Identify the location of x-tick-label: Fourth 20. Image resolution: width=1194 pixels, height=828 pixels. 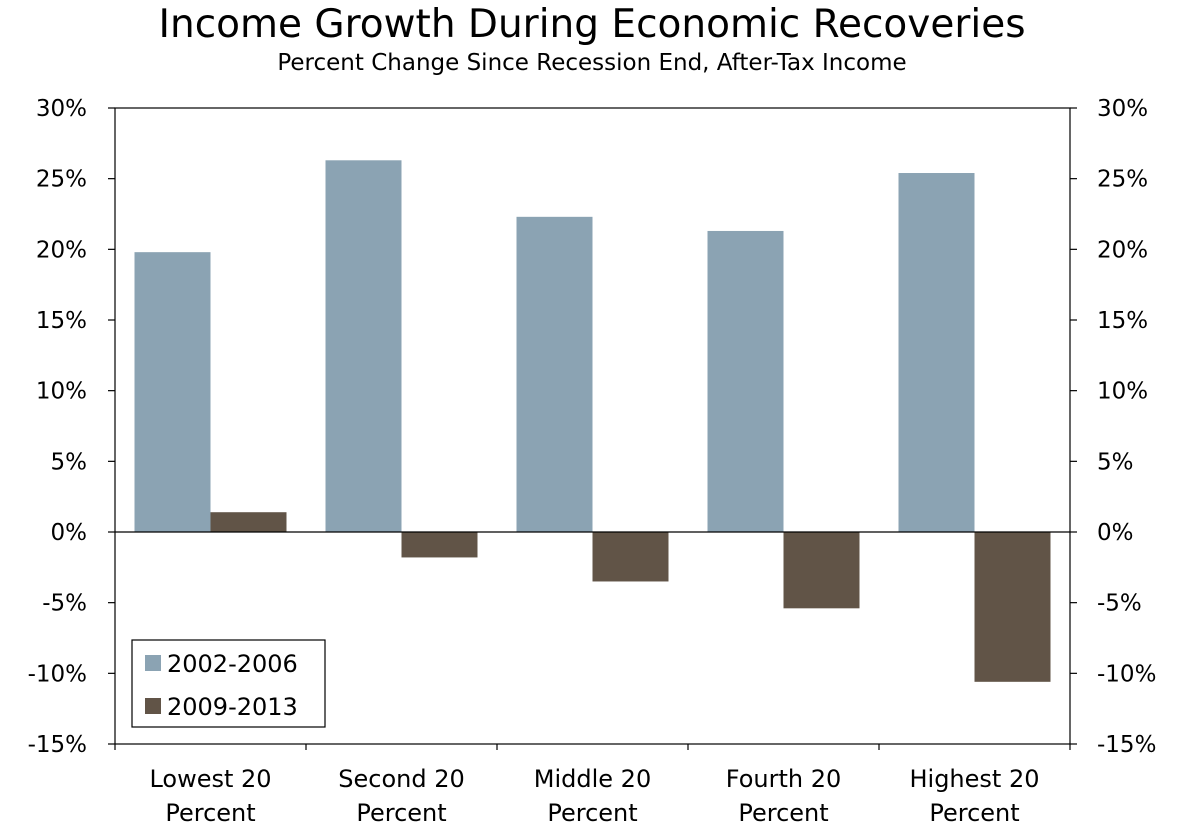
(784, 779).